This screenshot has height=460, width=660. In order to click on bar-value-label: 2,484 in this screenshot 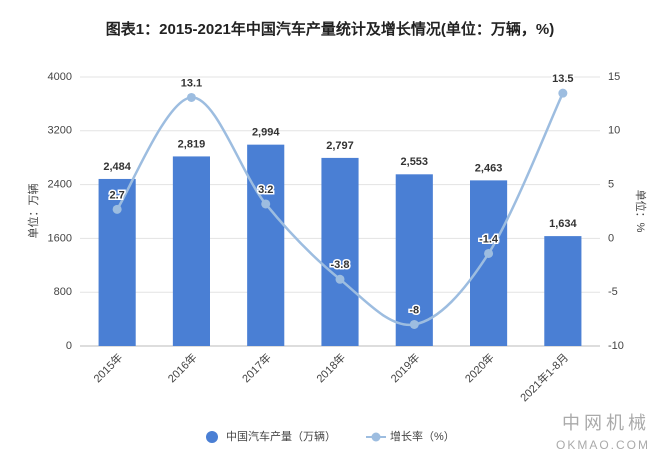, I will do `click(117, 167)`.